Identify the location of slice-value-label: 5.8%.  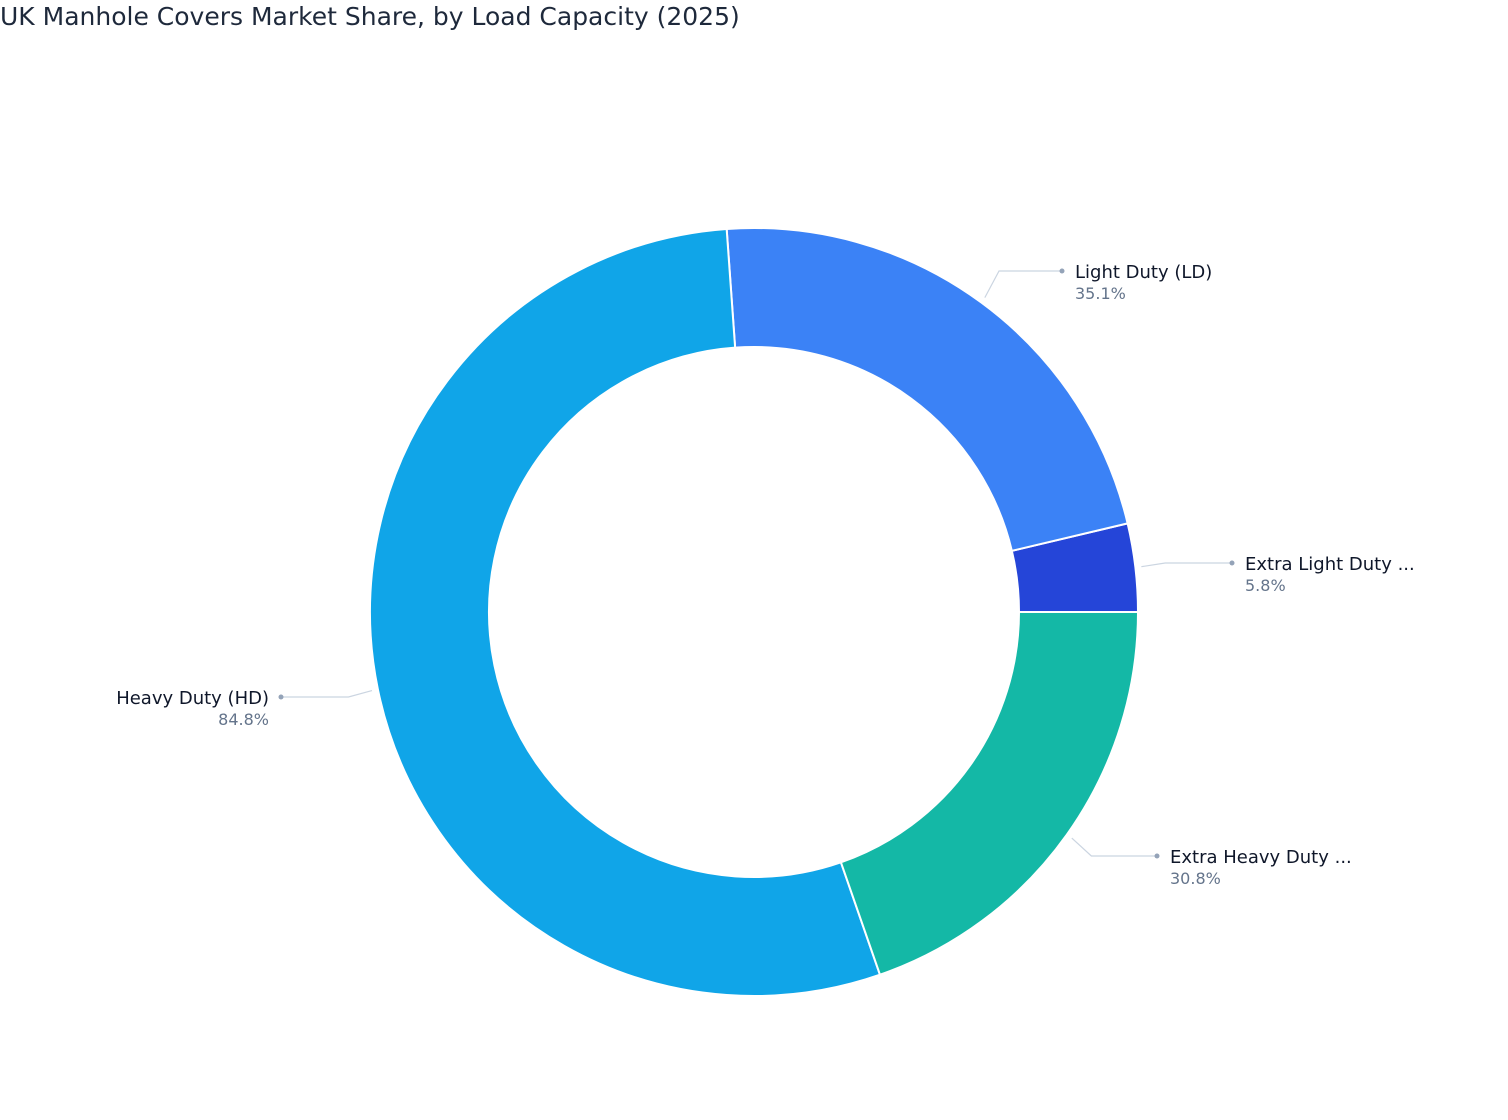
(1265, 585).